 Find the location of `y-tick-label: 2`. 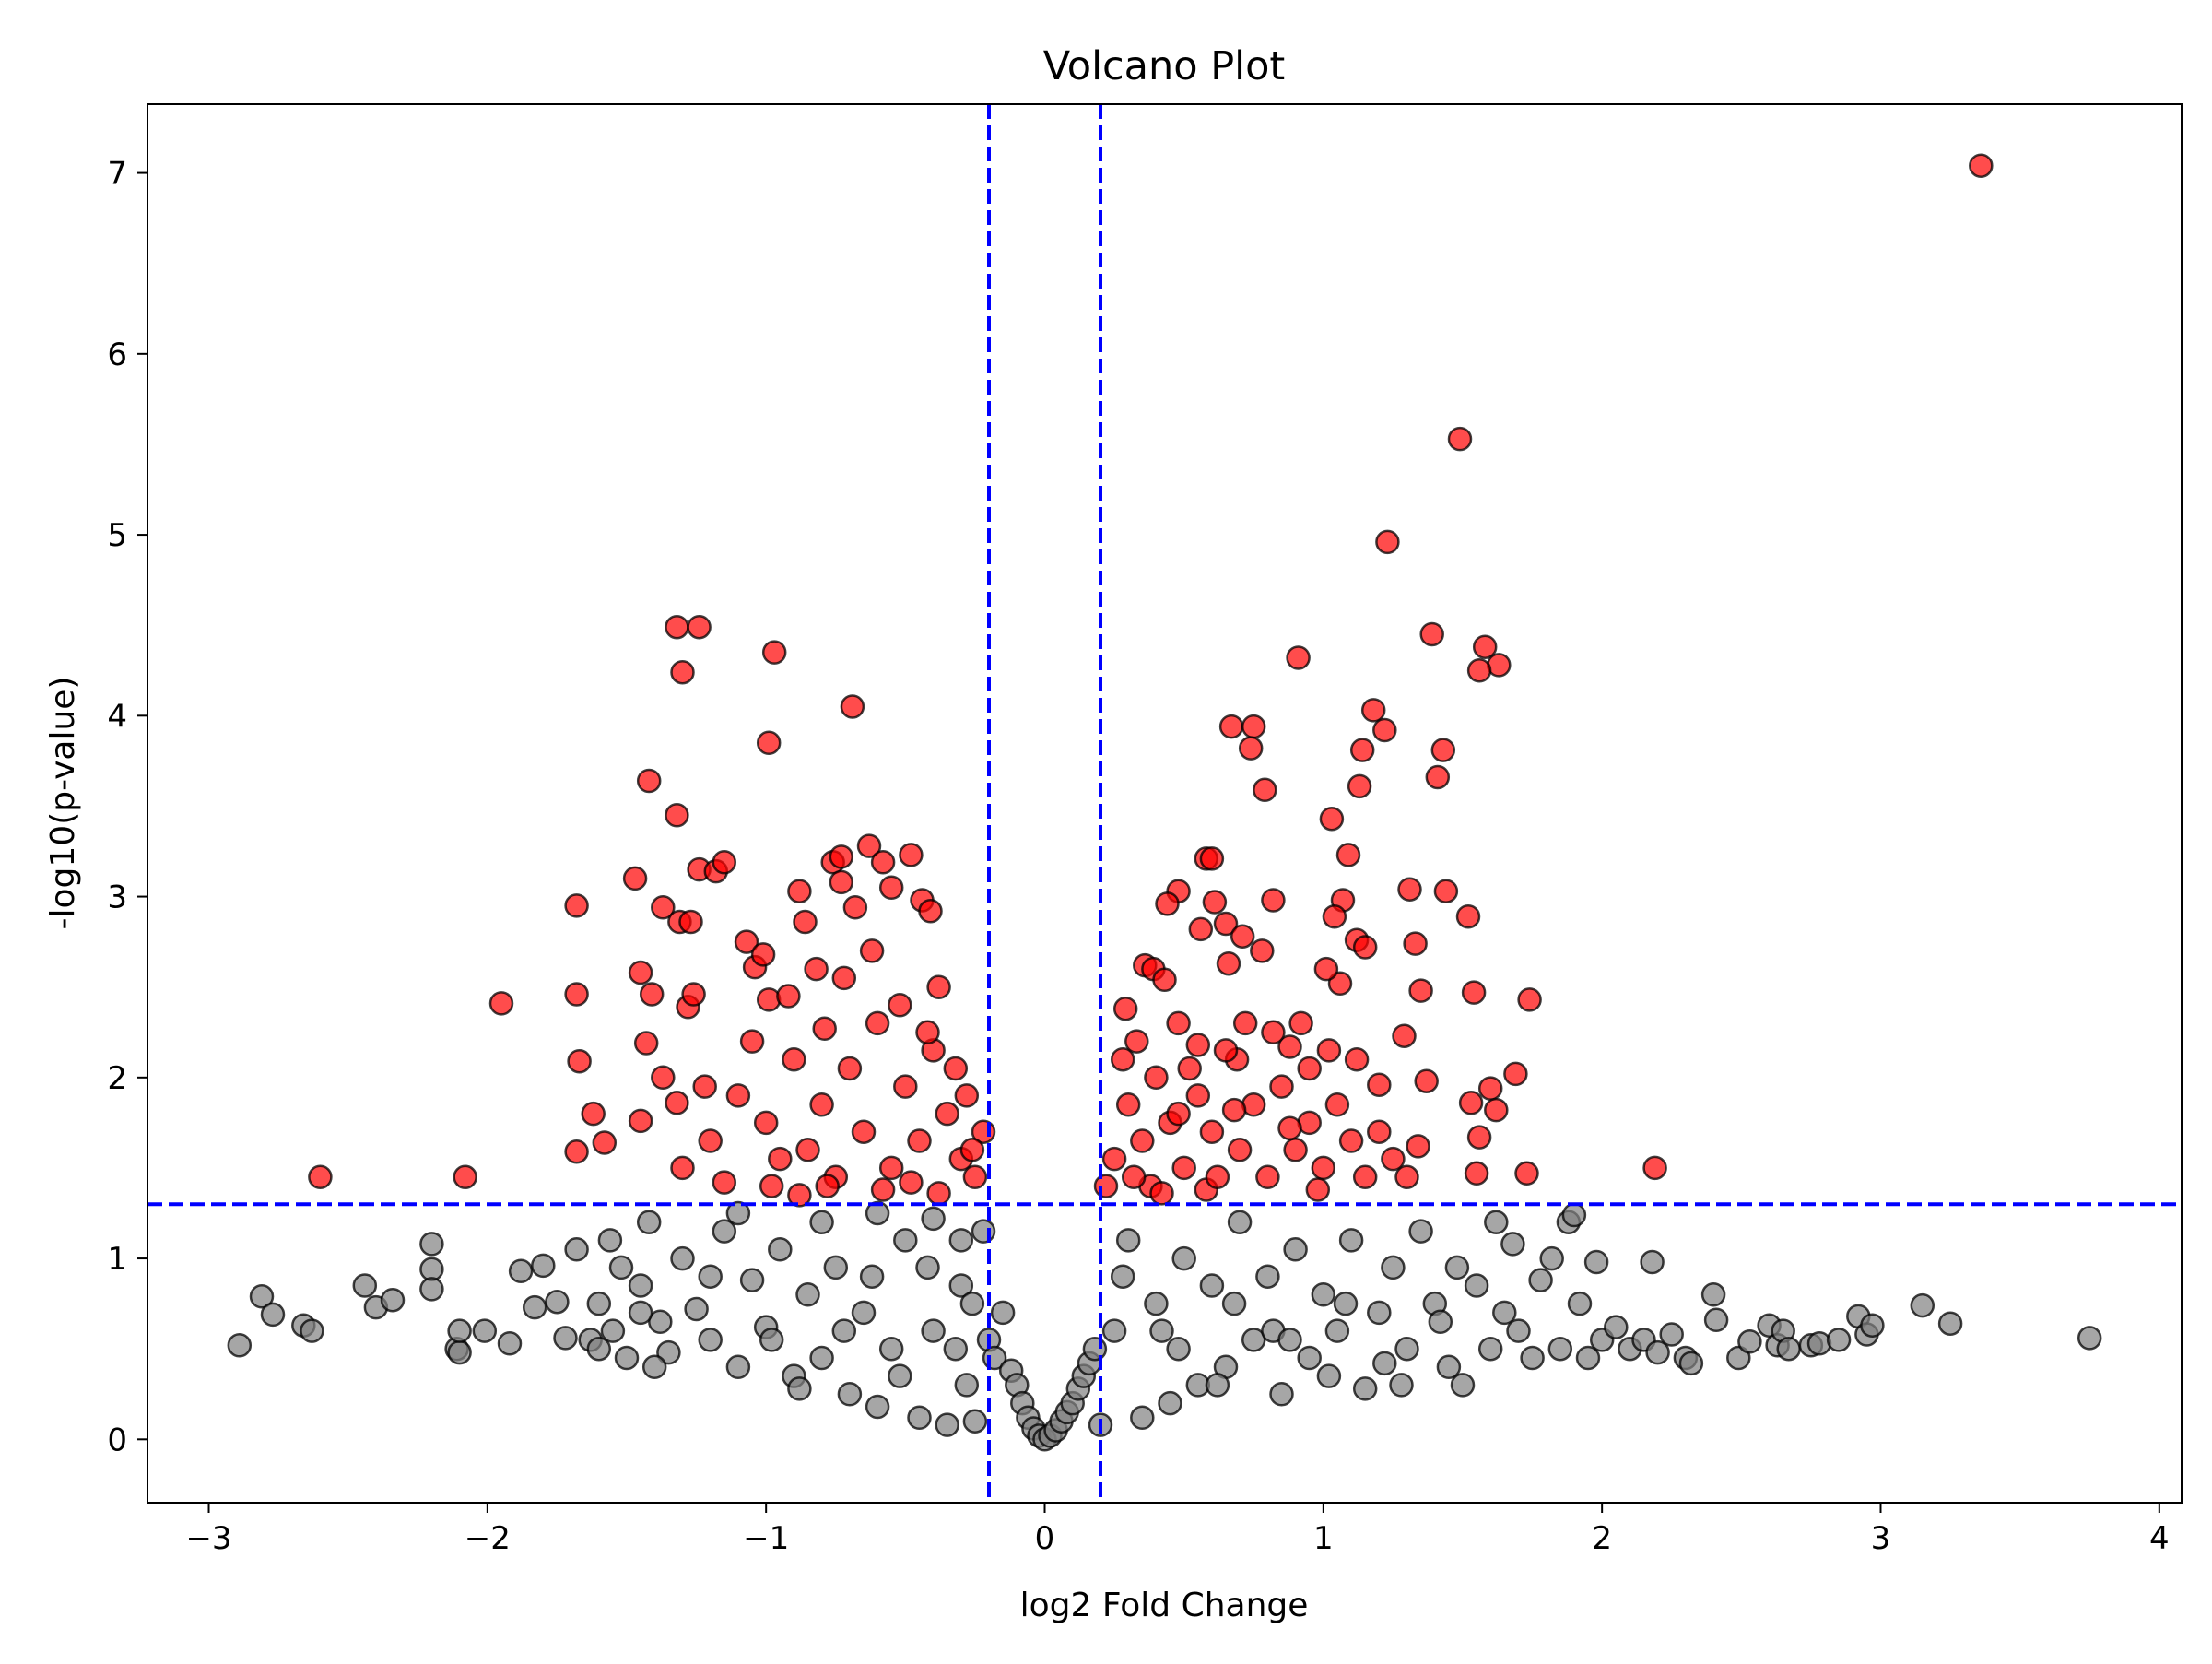

y-tick-label: 2 is located at coordinates (117, 1078).